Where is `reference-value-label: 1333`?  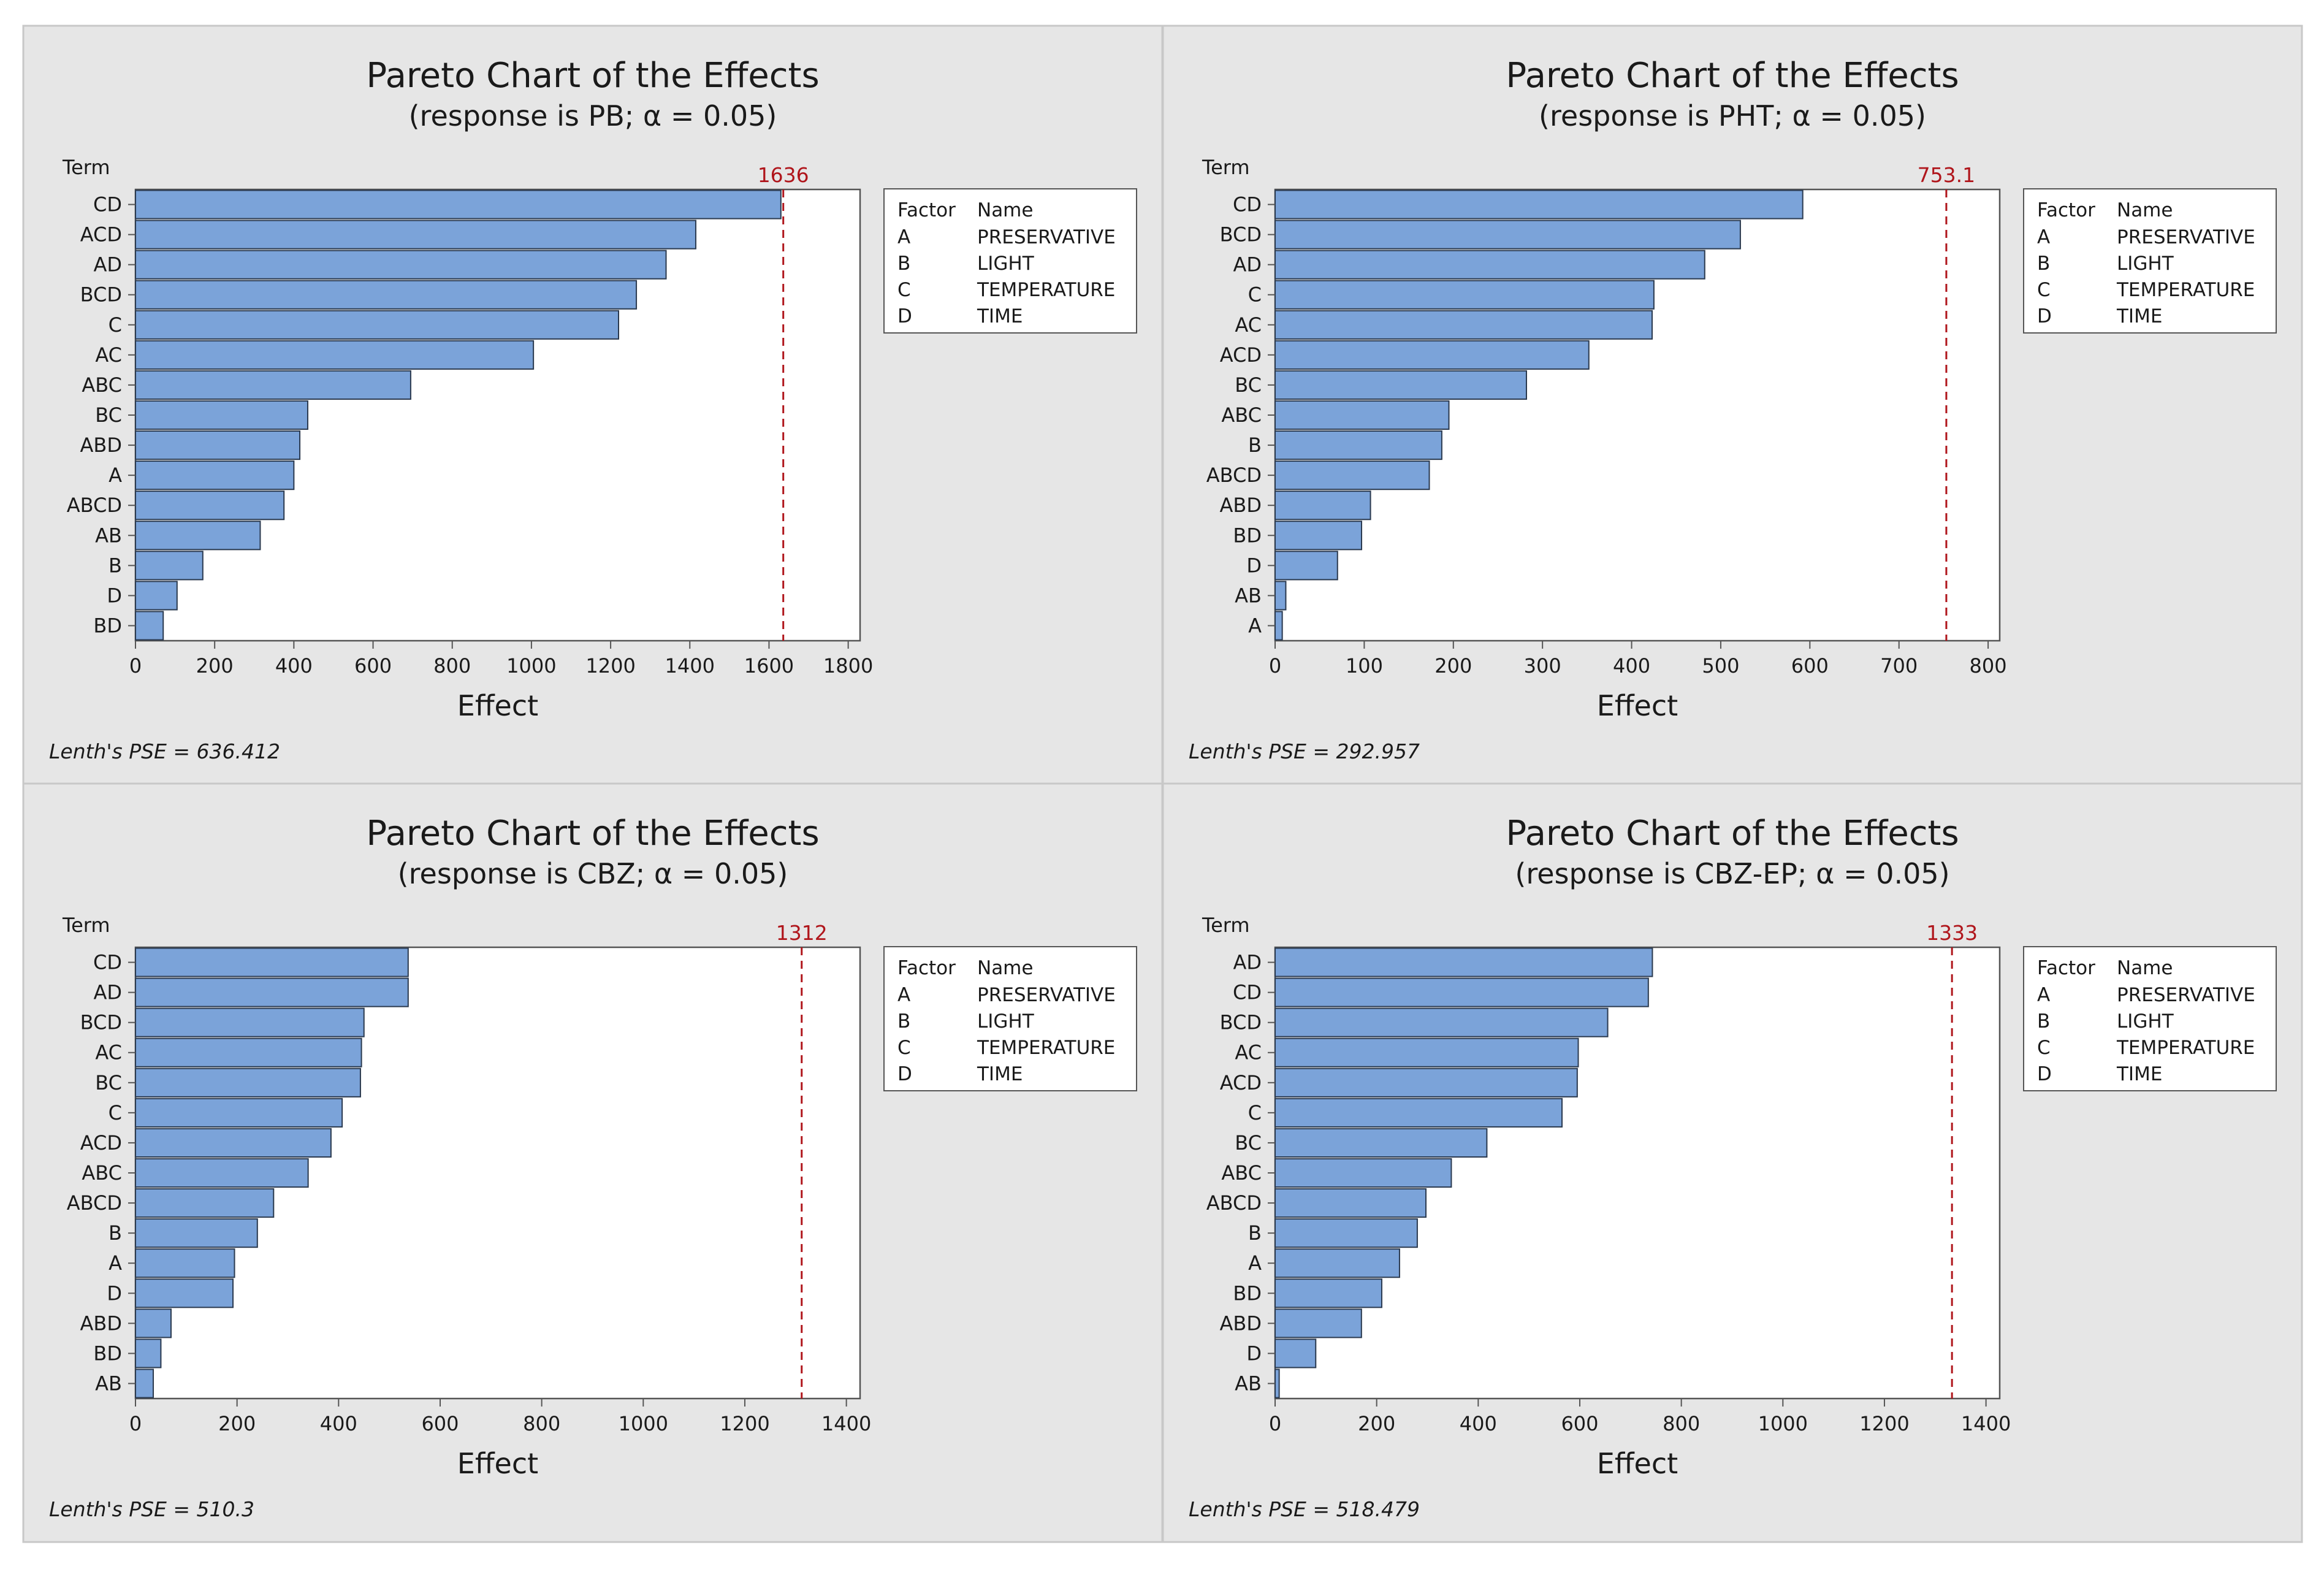 reference-value-label: 1333 is located at coordinates (1952, 933).